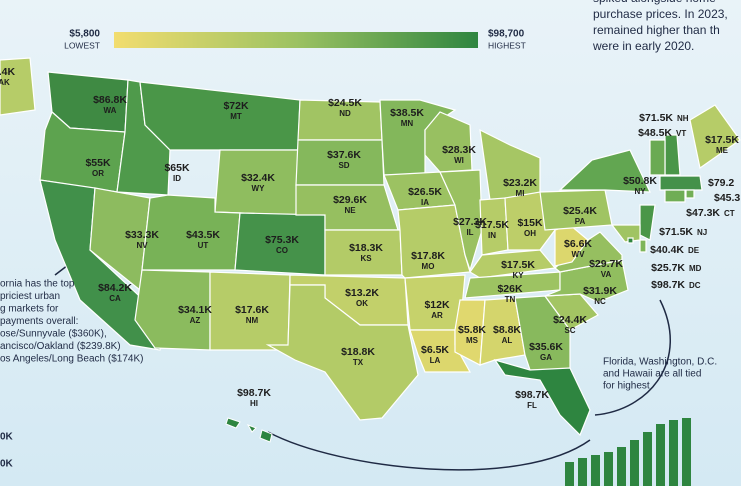 The image size is (741, 486). Describe the element at coordinates (366, 248) in the screenshot. I see `state-value: $18.3K` at that location.